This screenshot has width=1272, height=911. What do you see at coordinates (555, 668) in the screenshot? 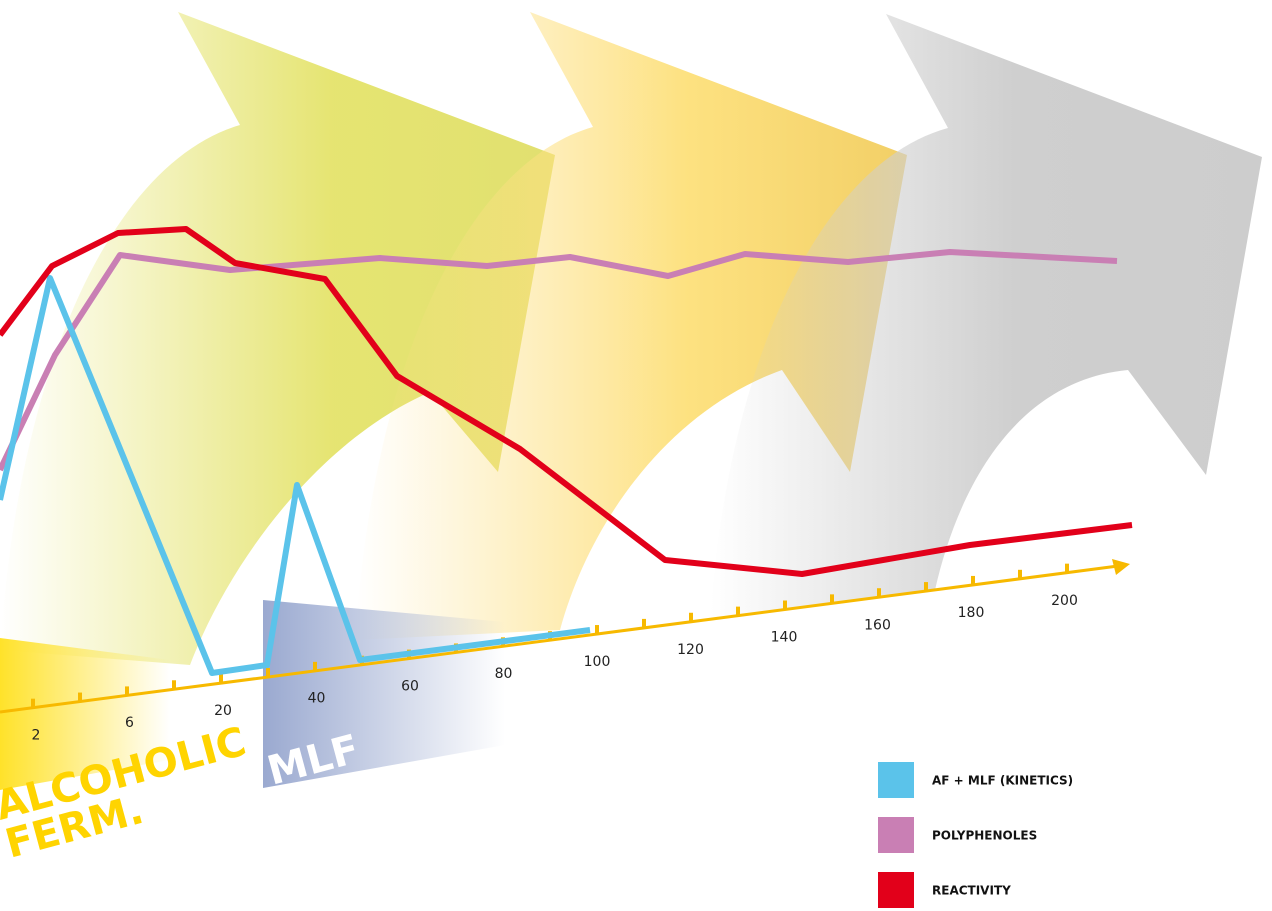
I see `tick-labels: 2 6 20 40 60 80 100 120 140 160 180 200` at bounding box center [555, 668].